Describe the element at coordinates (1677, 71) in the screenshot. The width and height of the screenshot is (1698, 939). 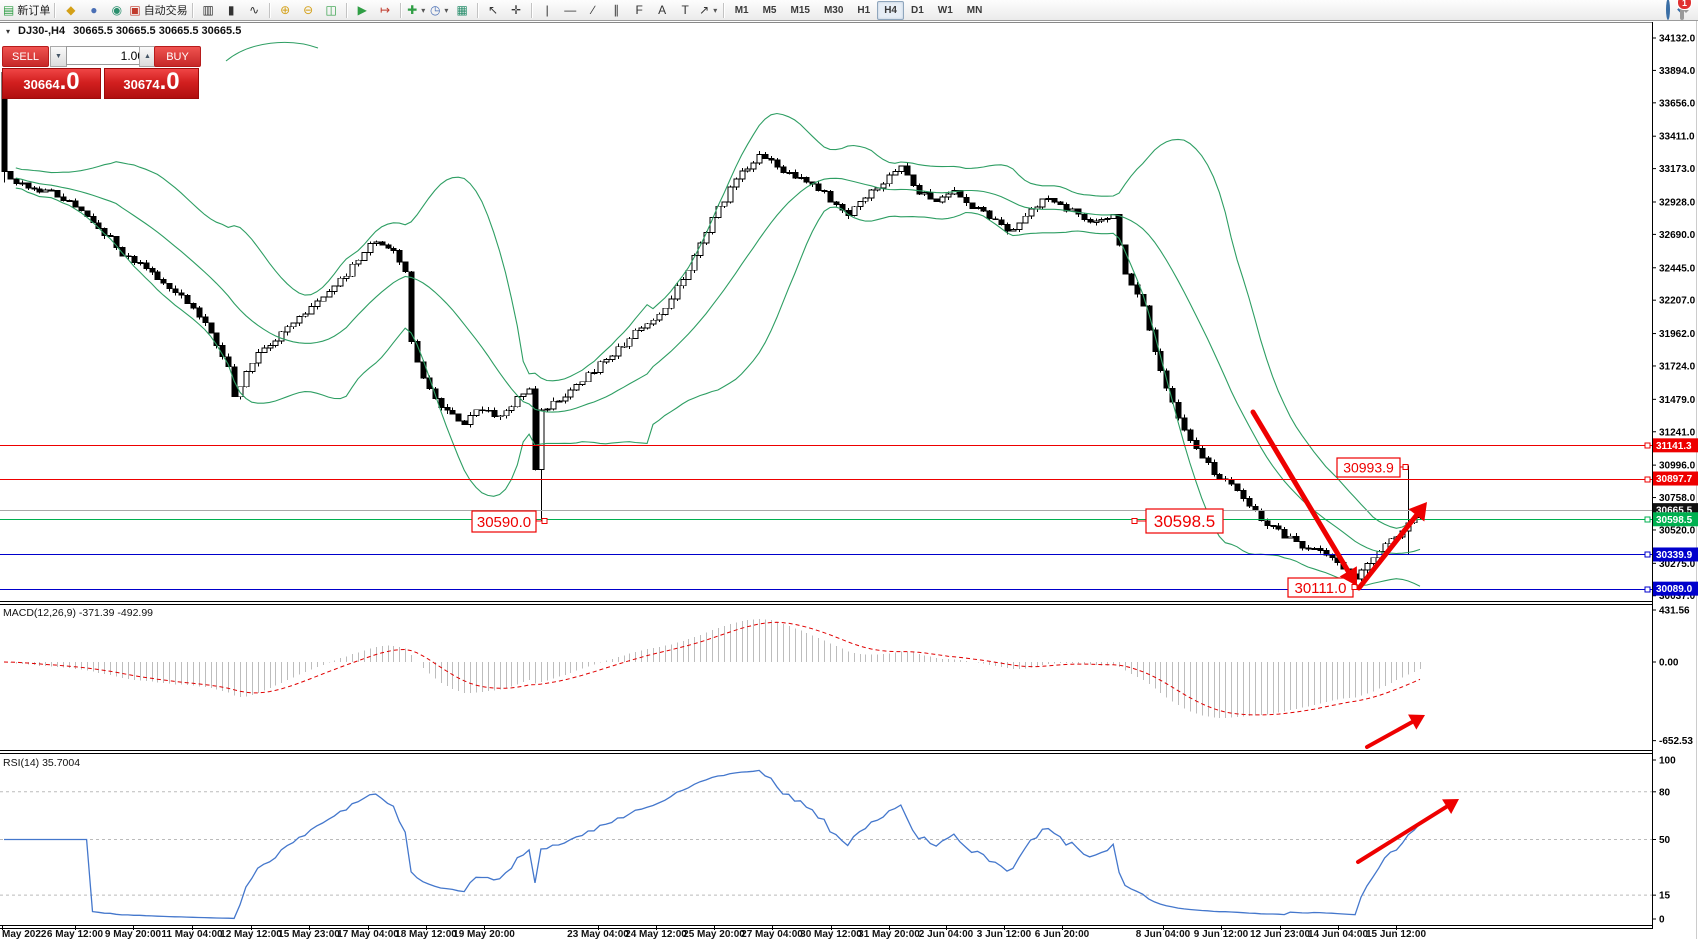
I see `price-tick-label: 33894.0` at that location.